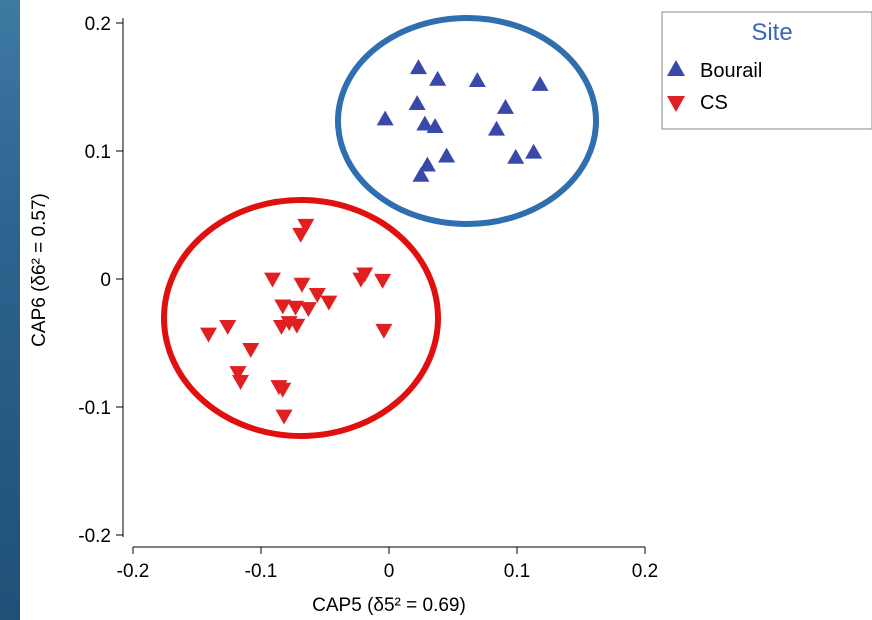  Describe the element at coordinates (389, 571) in the screenshot. I see `x-tick-label: 0` at that location.